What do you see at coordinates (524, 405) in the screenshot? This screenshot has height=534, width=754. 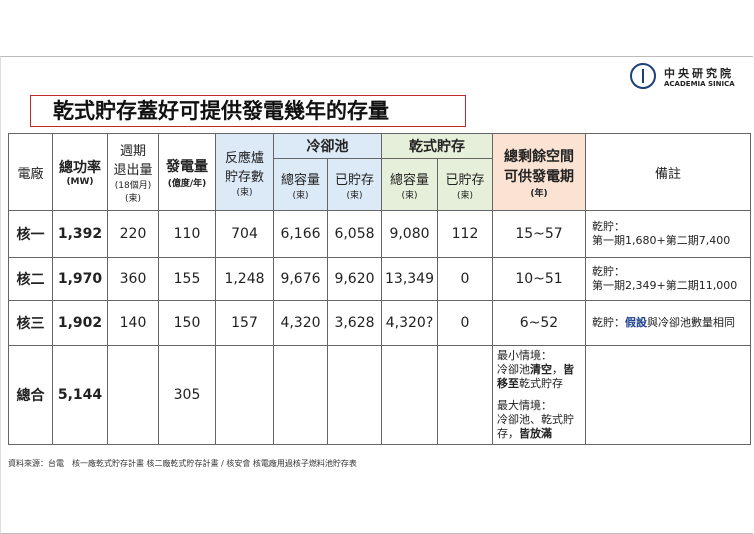 I see `note-text: 最大情境：` at bounding box center [524, 405].